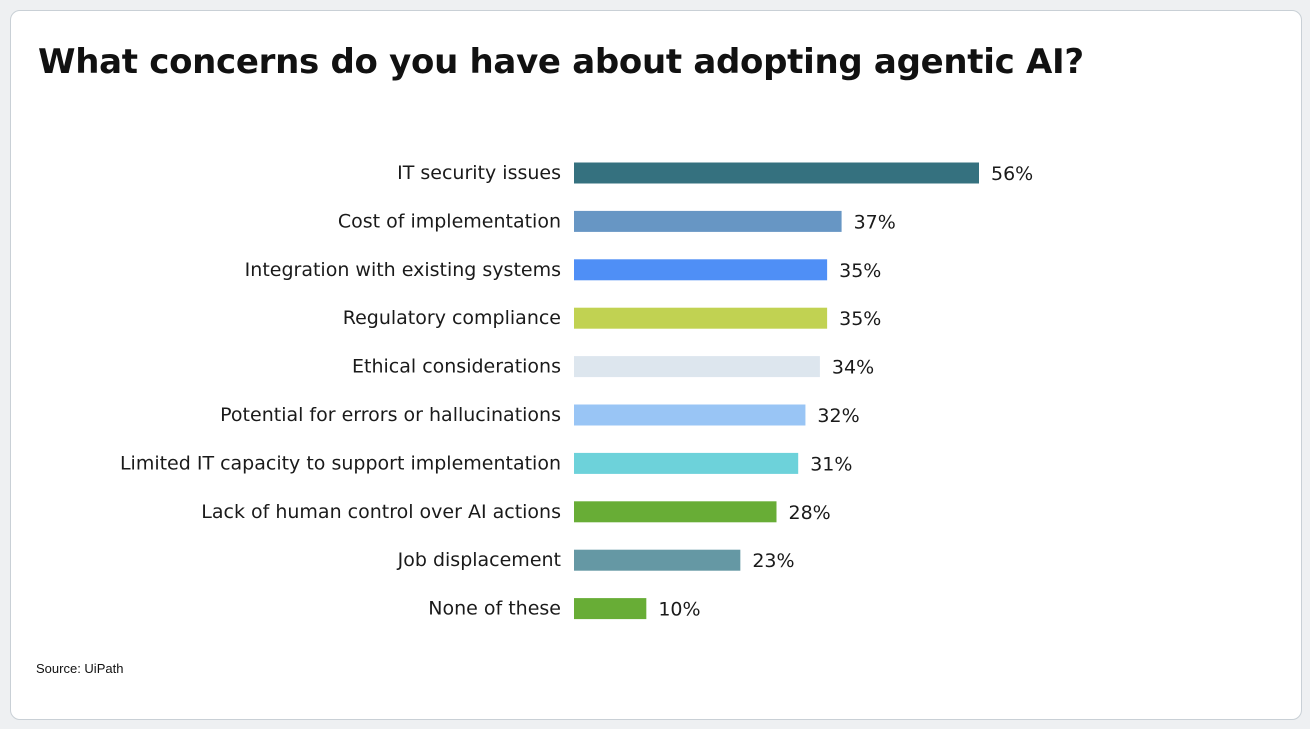 Image resolution: width=1310 pixels, height=729 pixels. Describe the element at coordinates (390, 415) in the screenshot. I see `category-label: Potential for errors or hallucinations` at that location.